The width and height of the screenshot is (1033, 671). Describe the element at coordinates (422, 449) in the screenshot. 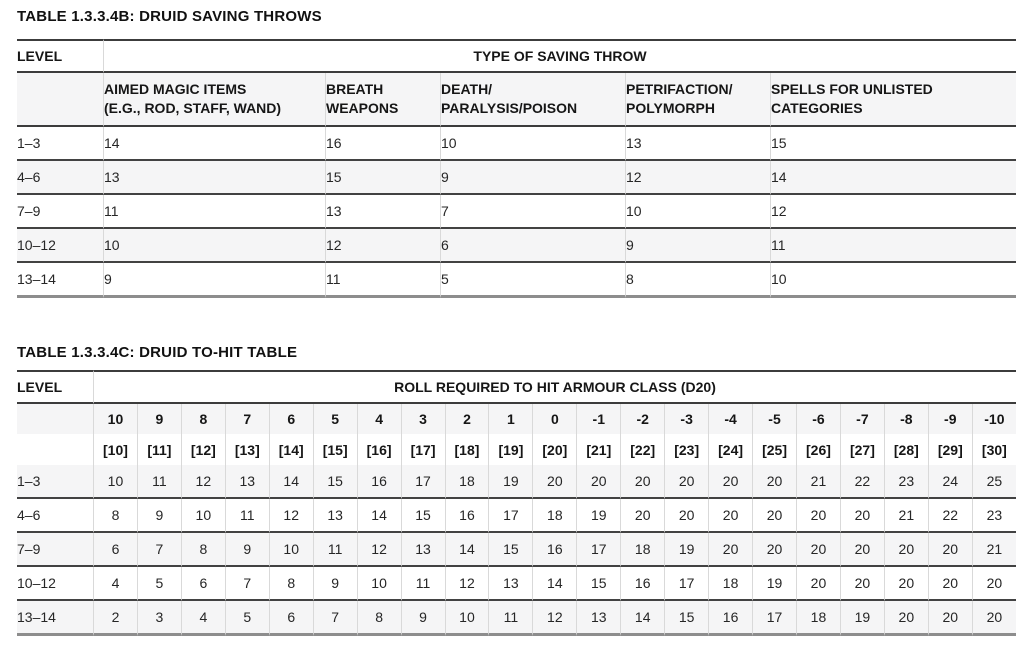

I see `armour-class-bracketed-header: [17]` at that location.